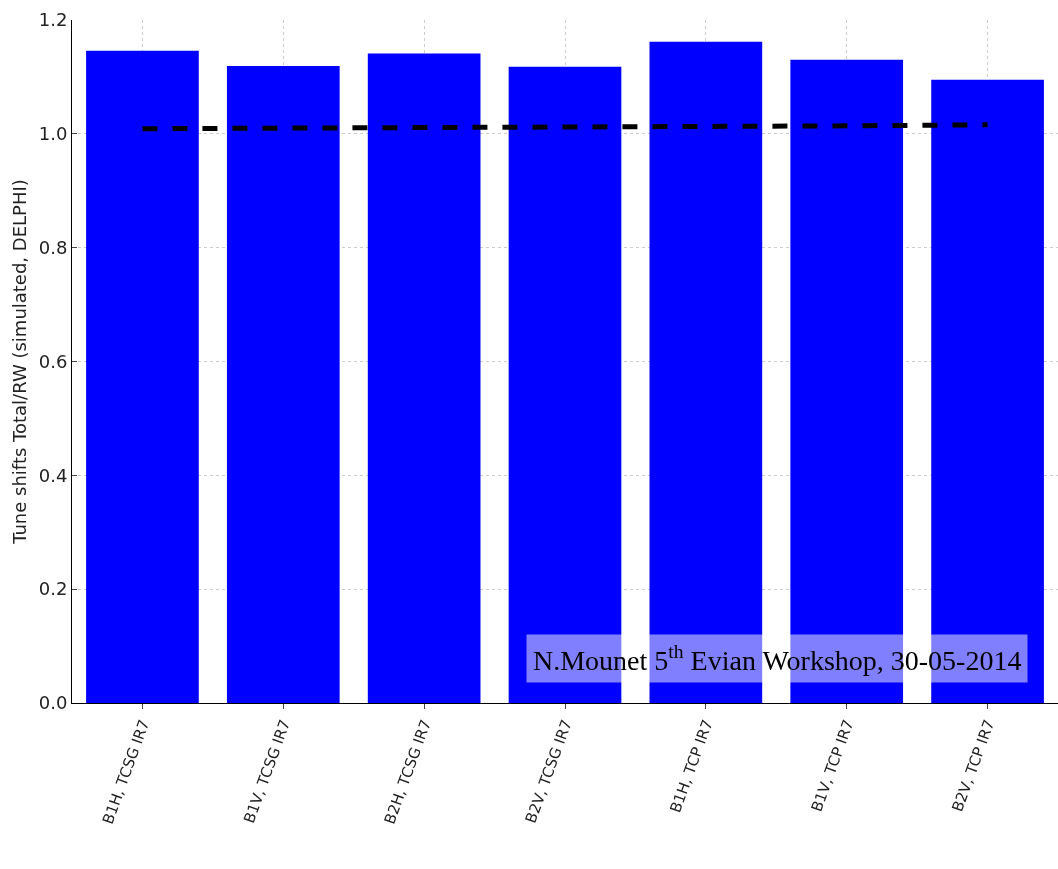 The height and width of the screenshot is (869, 1058). I want to click on y-tick-label: 1.0, so click(53, 134).